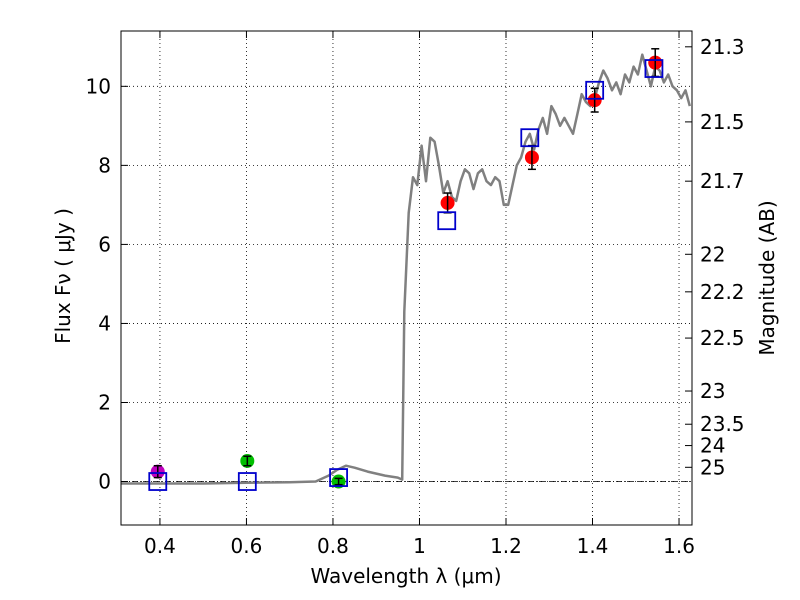 The image size is (800, 600). I want to click on right-tick-label: 22.2, so click(722, 292).